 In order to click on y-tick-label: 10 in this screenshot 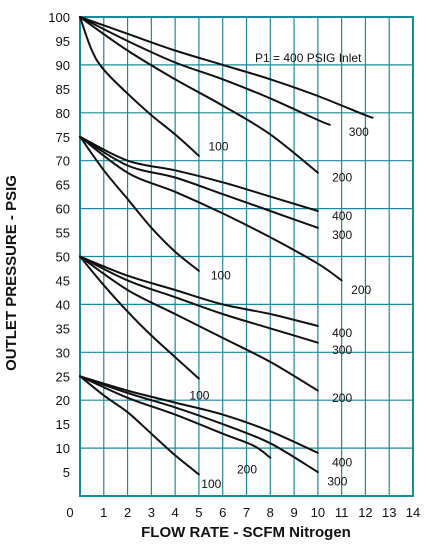, I will do `click(63, 448)`.